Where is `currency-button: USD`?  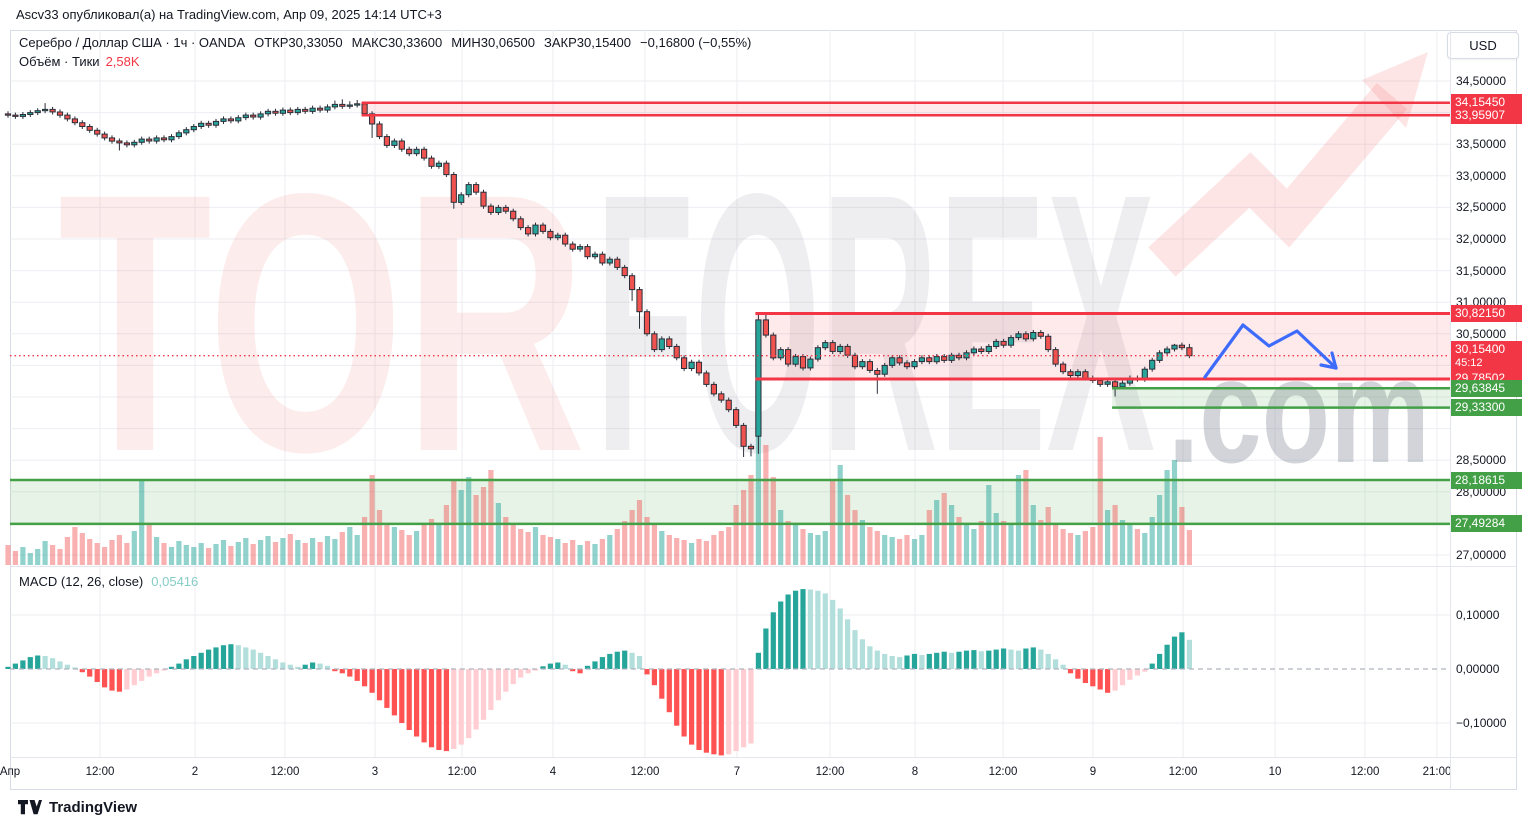 currency-button: USD is located at coordinates (1483, 45).